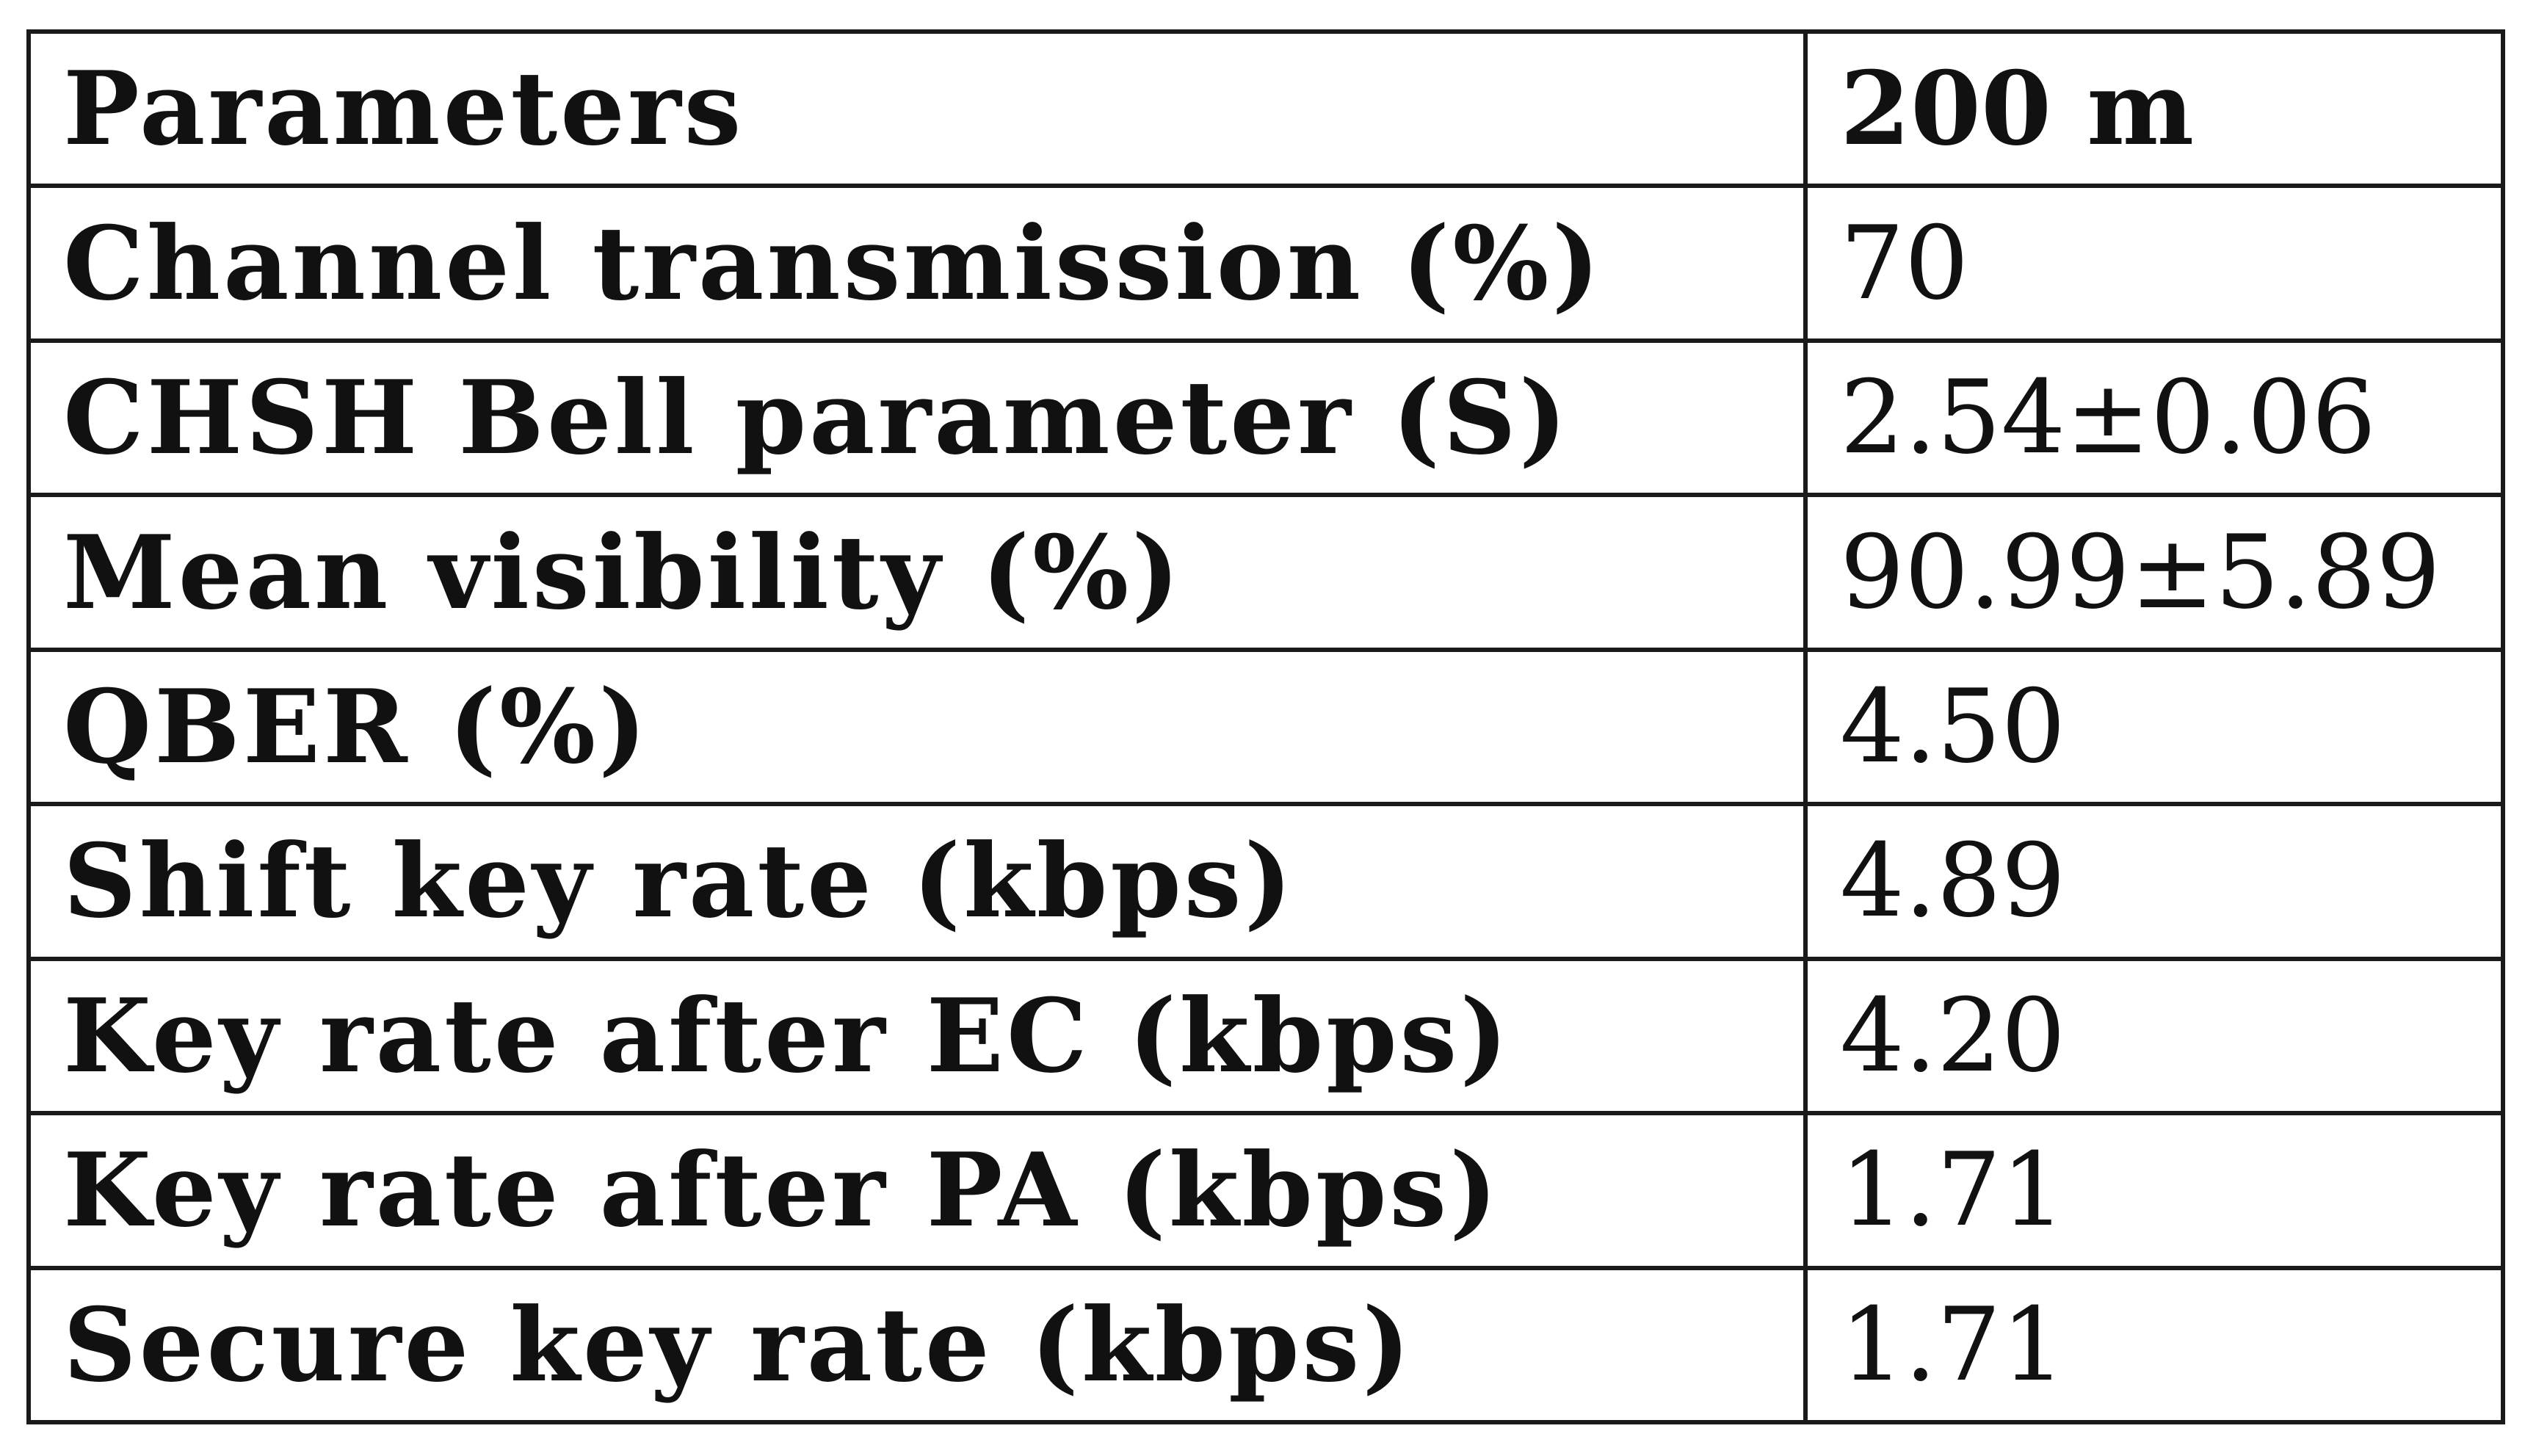 This screenshot has height=1456, width=2525. What do you see at coordinates (917, 263) in the screenshot?
I see `row-label-channel-transmission: Channel transmission (%)` at bounding box center [917, 263].